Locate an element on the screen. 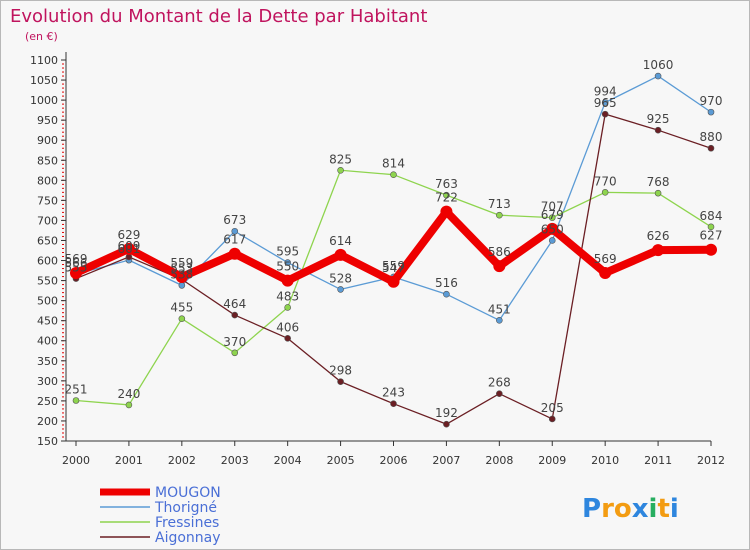 This screenshot has width=750, height=550. data-label: 555 is located at coordinates (76, 268).